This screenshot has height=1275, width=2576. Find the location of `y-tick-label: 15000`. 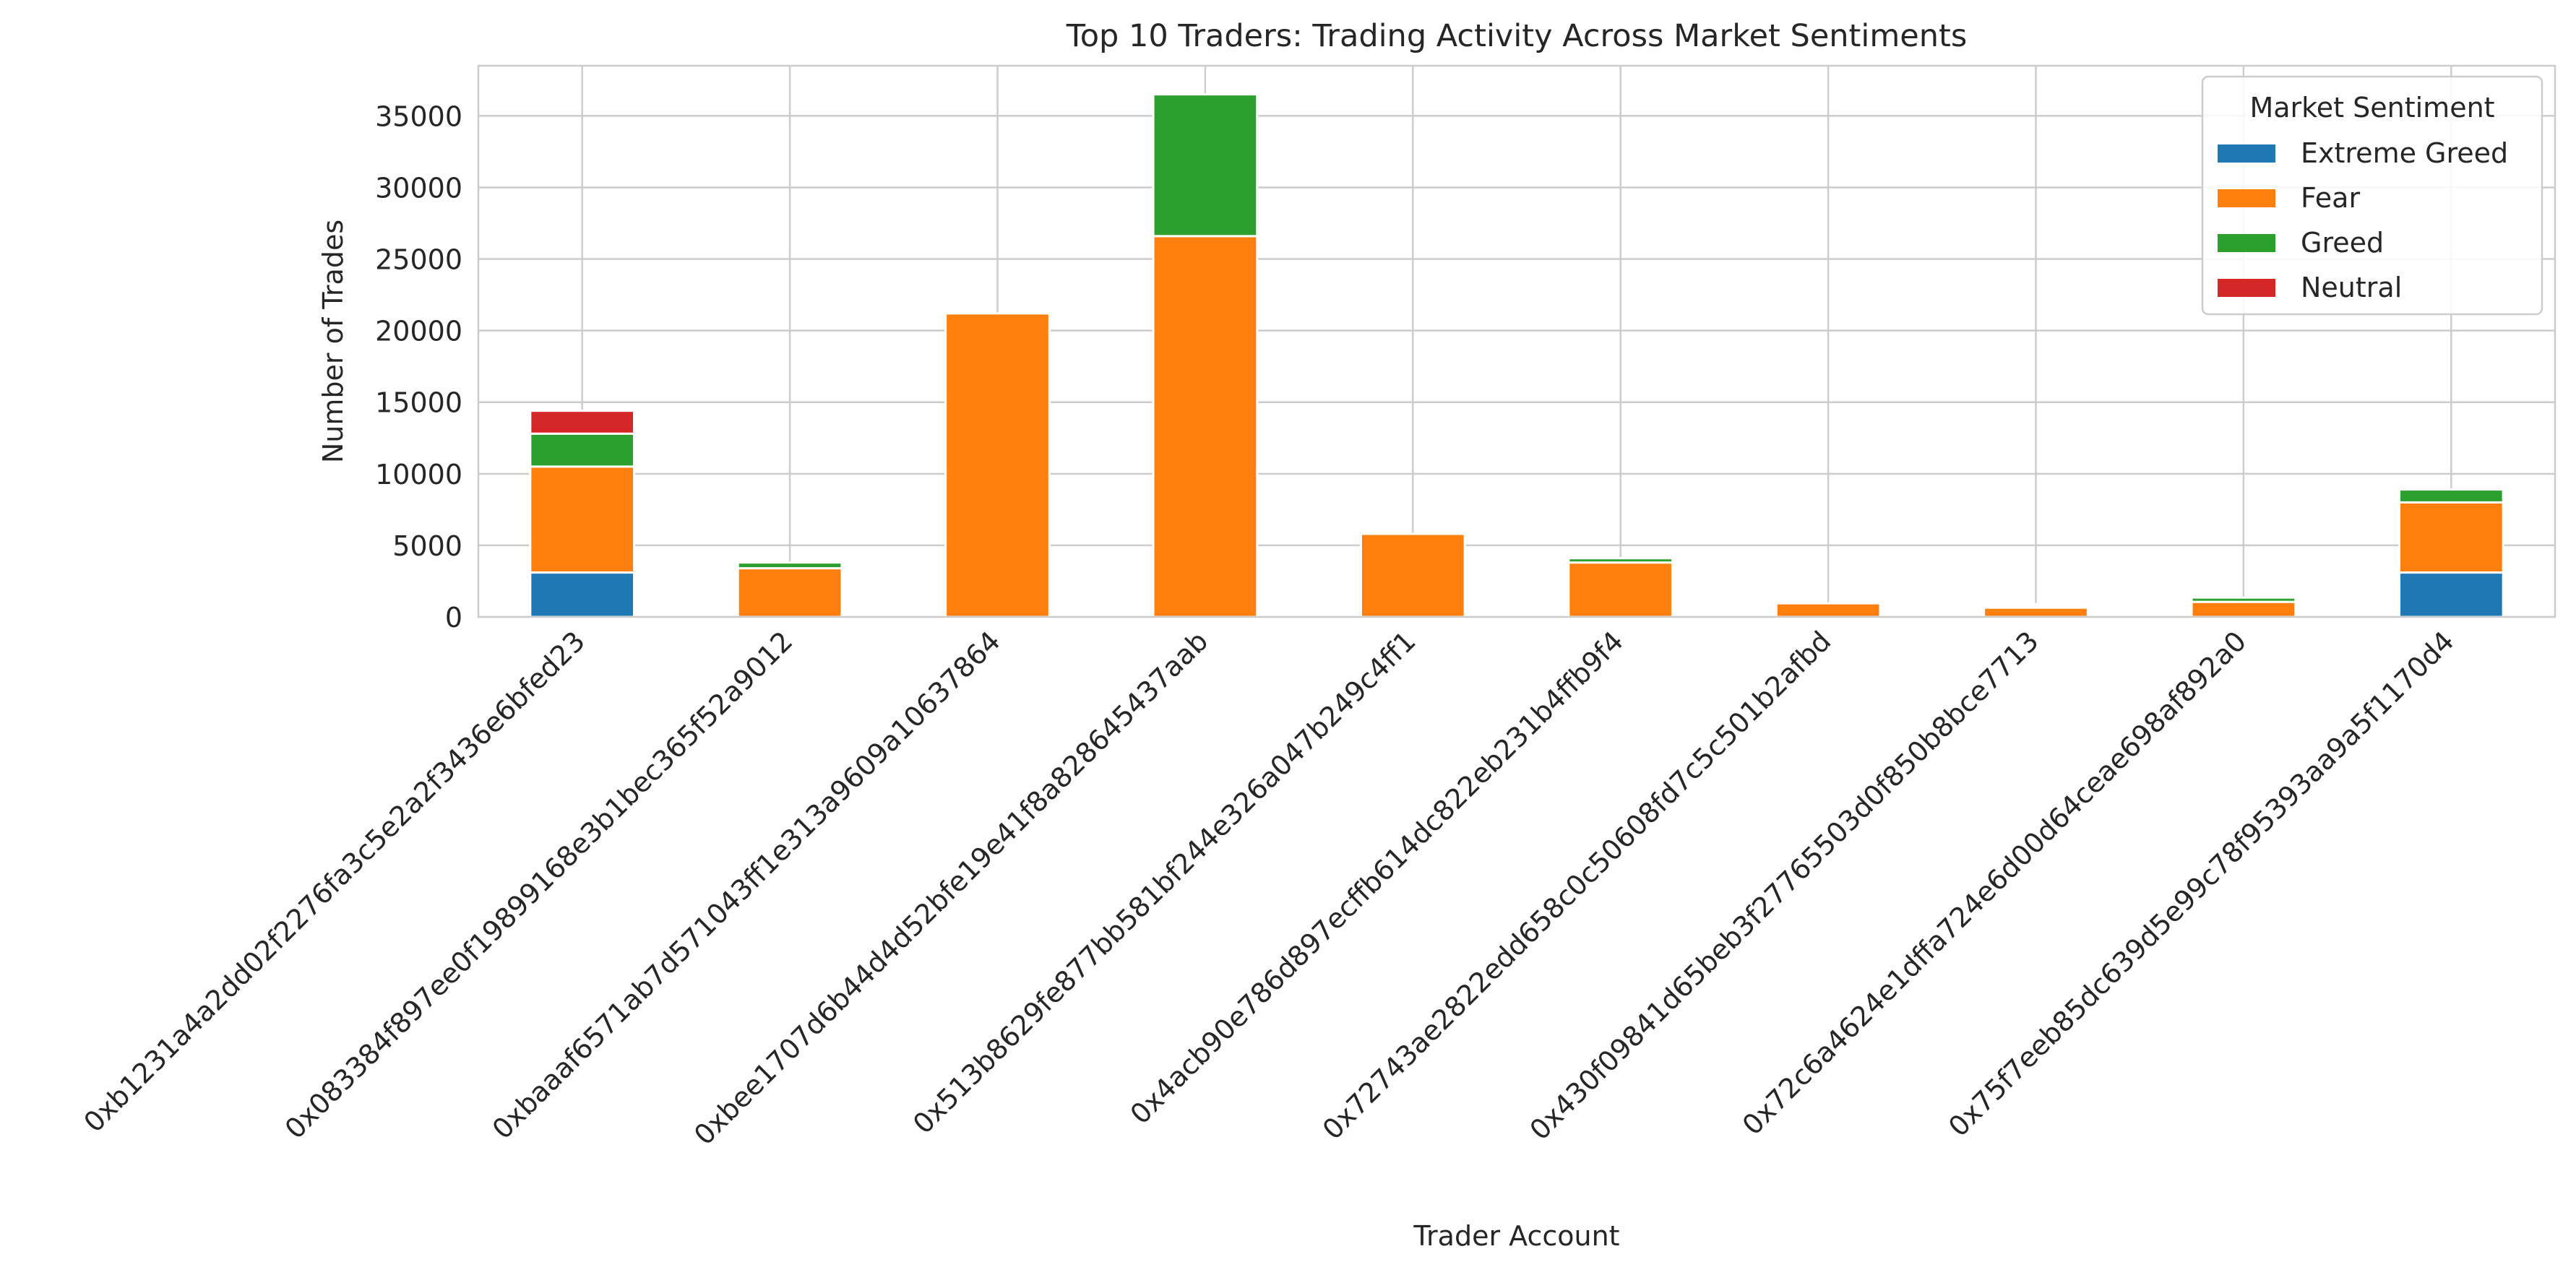

y-tick-label: 15000 is located at coordinates (418, 403).